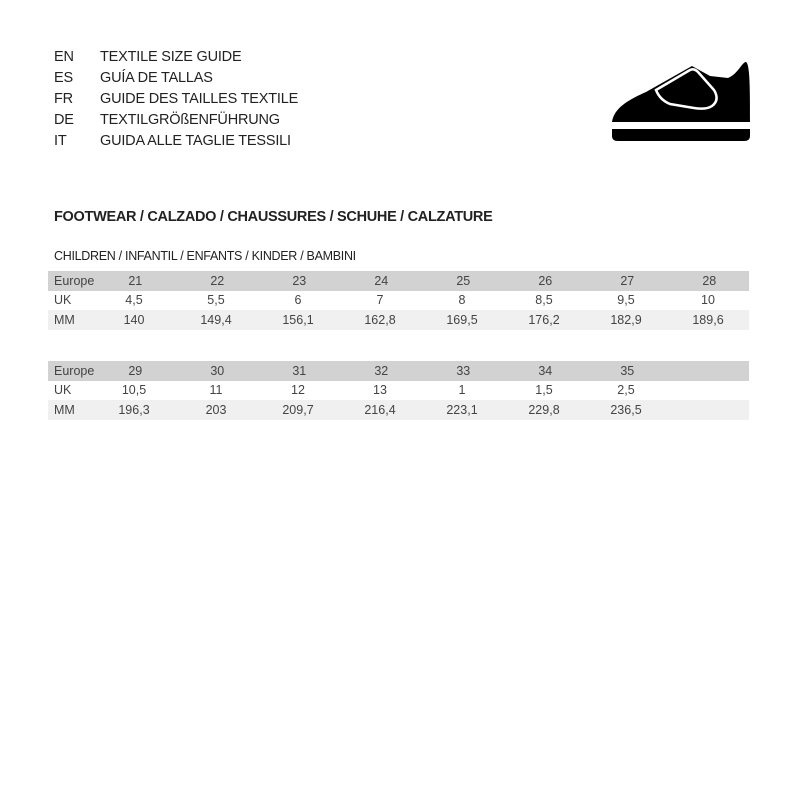 This screenshot has height=800, width=800. I want to click on table-cell: 7, so click(380, 300).